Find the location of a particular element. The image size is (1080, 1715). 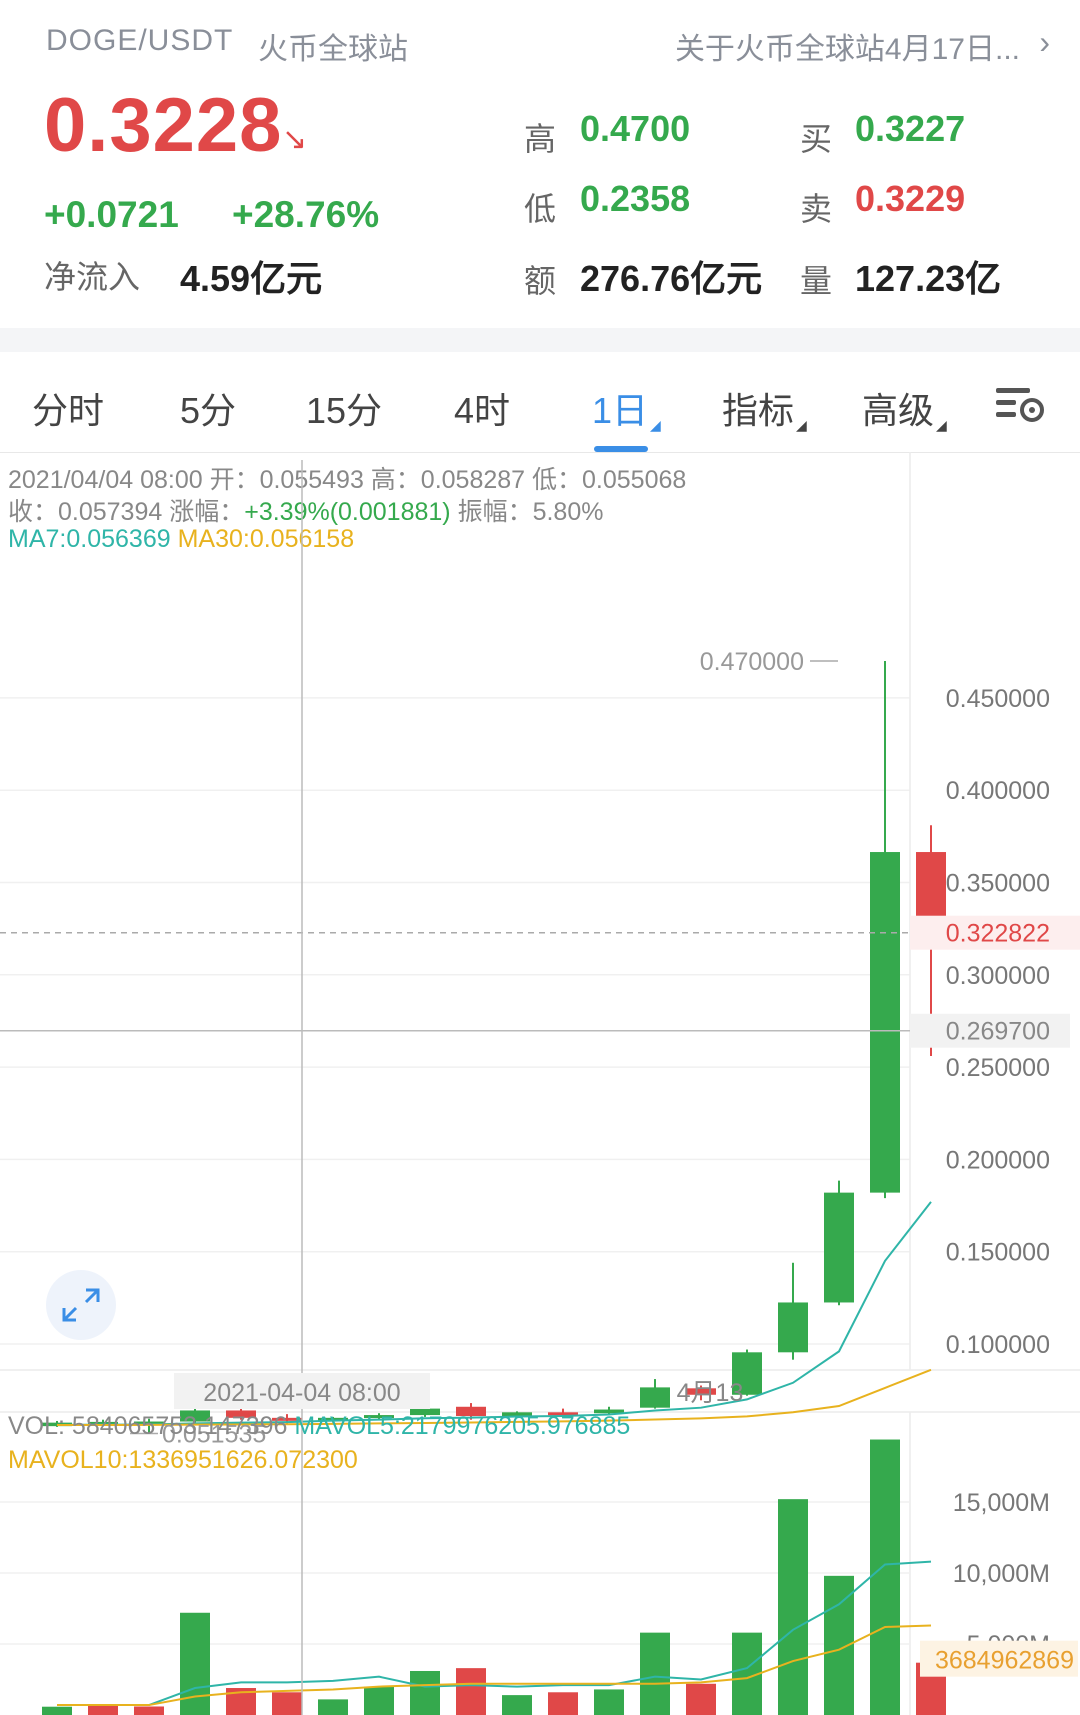

max-price-label: 0.470000 is located at coordinates (752, 662).